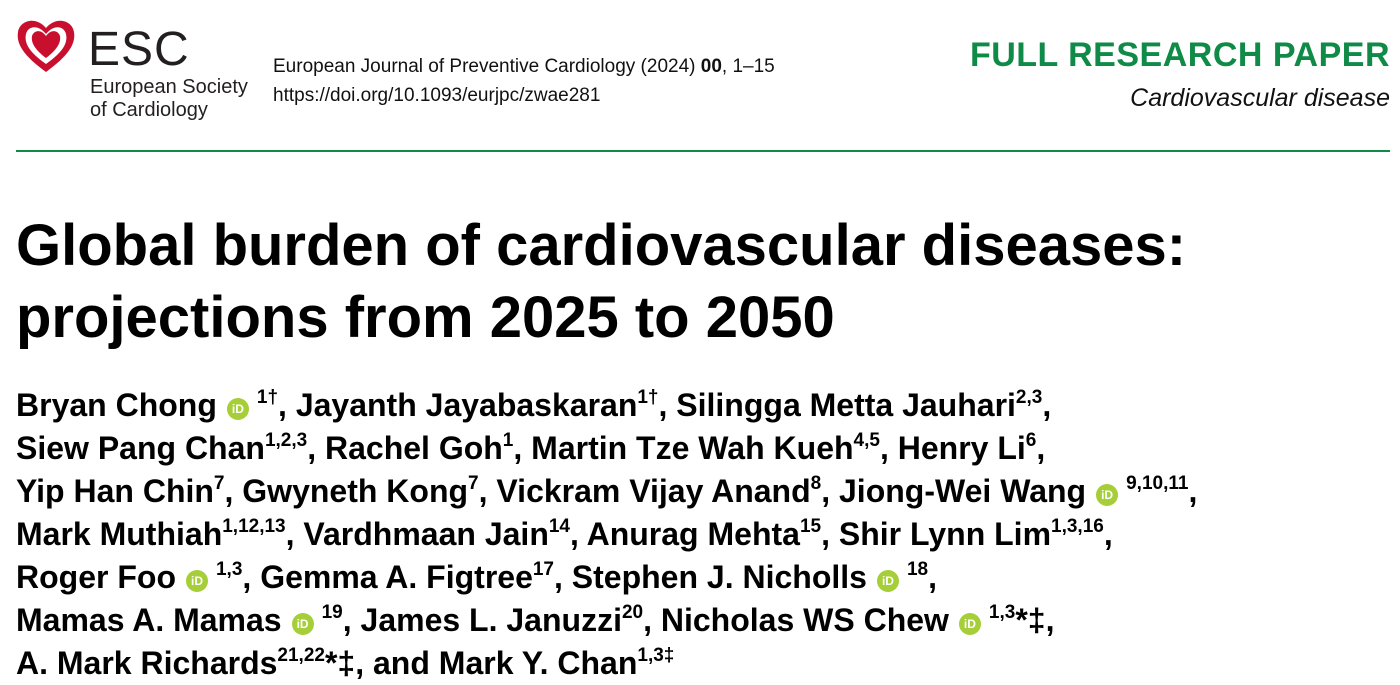 Image resolution: width=1400 pixels, height=685 pixels. Describe the element at coordinates (332, 612) in the screenshot. I see `author-affiliation: 19` at that location.